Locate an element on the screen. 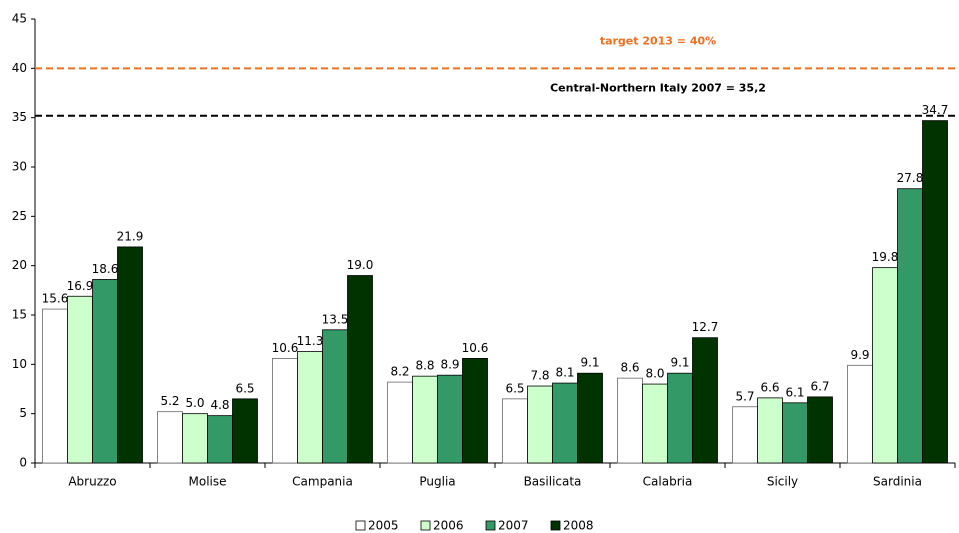  value-label: 8.6 is located at coordinates (629, 368).